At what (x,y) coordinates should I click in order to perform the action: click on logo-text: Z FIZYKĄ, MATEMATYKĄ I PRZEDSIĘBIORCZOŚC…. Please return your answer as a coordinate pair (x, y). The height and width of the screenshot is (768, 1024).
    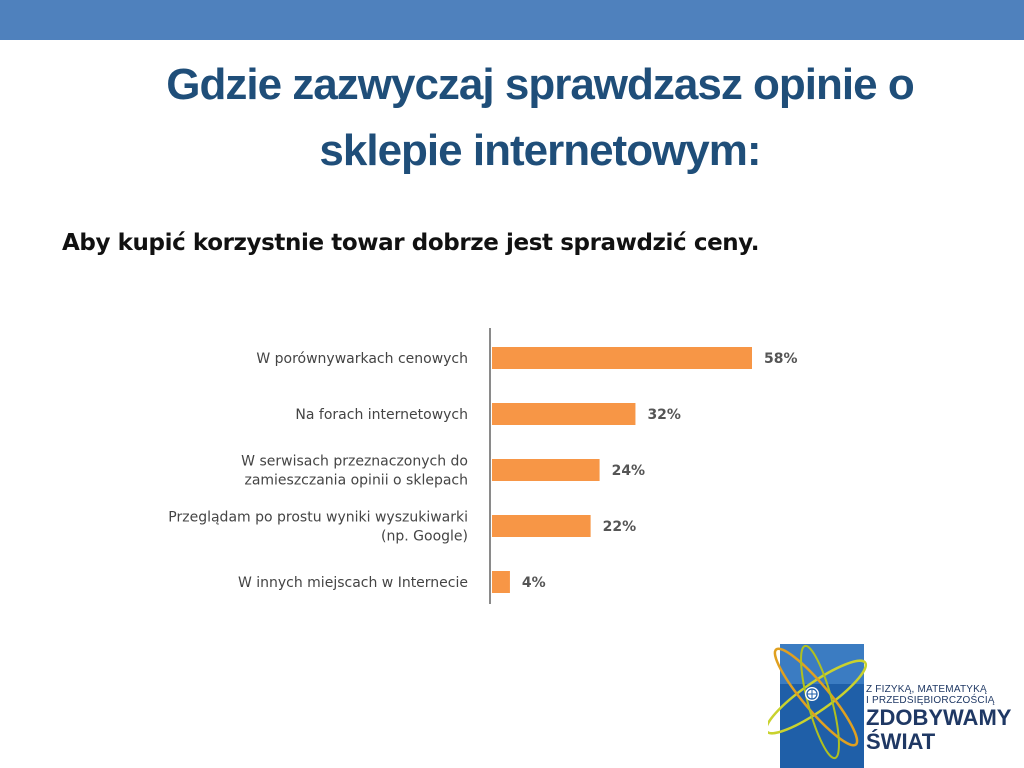
    Looking at the image, I should click on (938, 719).